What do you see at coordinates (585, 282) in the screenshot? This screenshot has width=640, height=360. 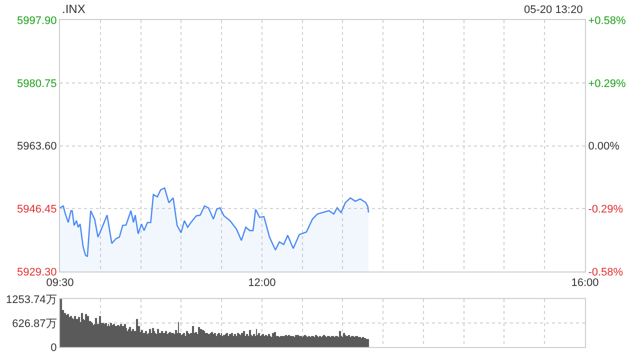 I see `x-tick-label: 16:00` at bounding box center [585, 282].